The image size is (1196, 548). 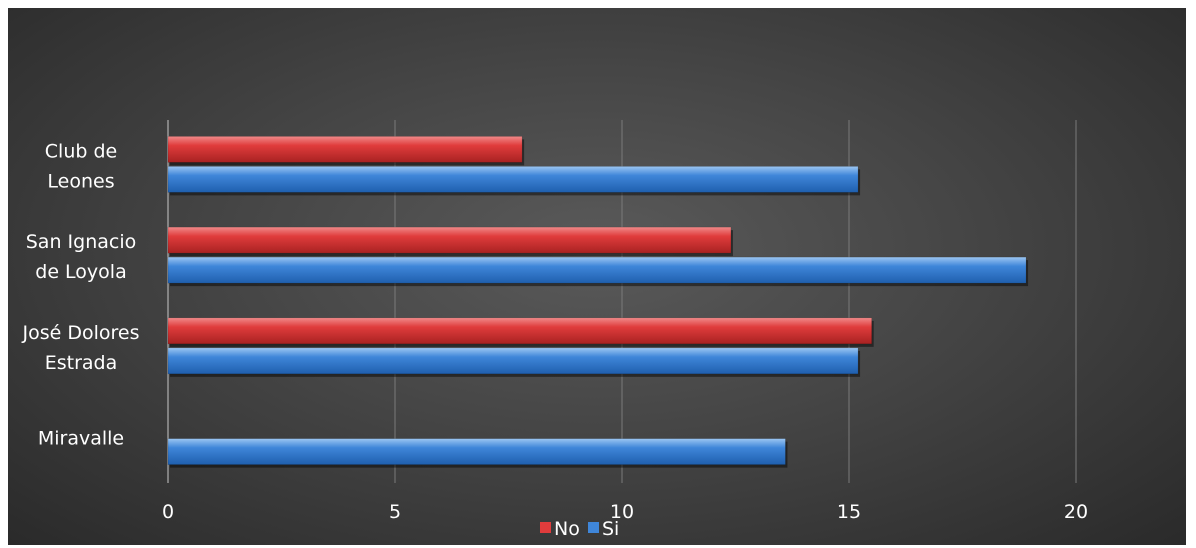 I want to click on legend-swatch-no, so click(x=545, y=527).